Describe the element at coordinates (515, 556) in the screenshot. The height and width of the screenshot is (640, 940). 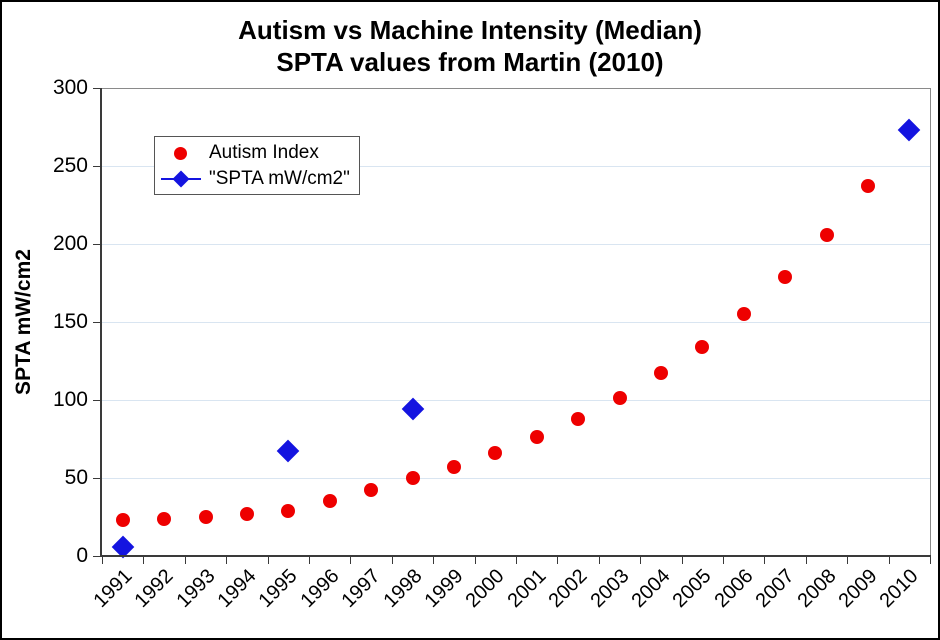
I see `x-axis-line` at that location.